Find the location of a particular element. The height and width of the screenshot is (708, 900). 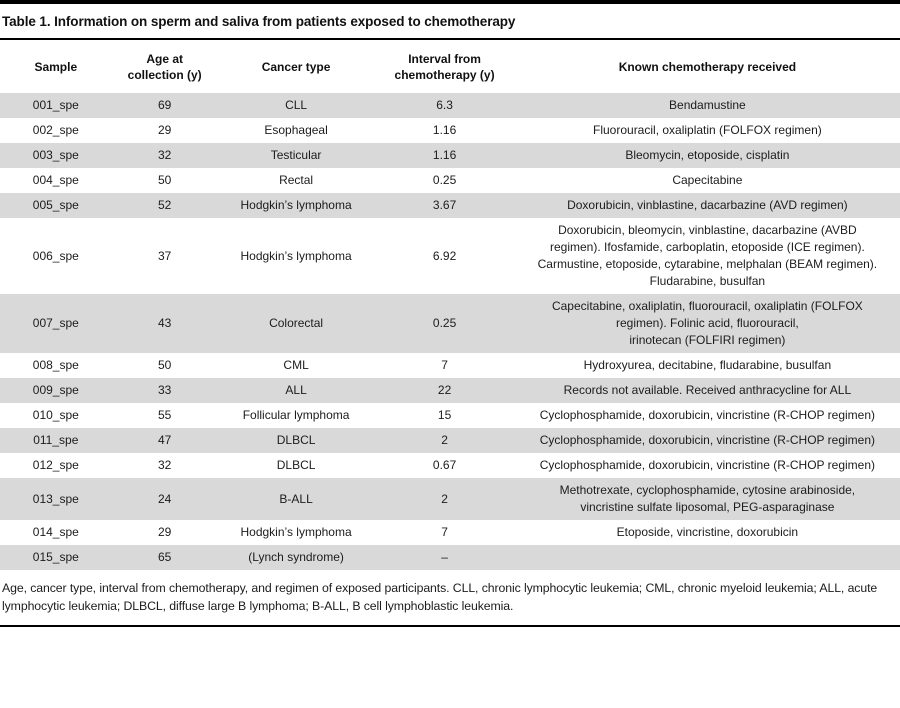

cell-chemo: Etoposide, vincristine, doxorubicin is located at coordinates (707, 532).